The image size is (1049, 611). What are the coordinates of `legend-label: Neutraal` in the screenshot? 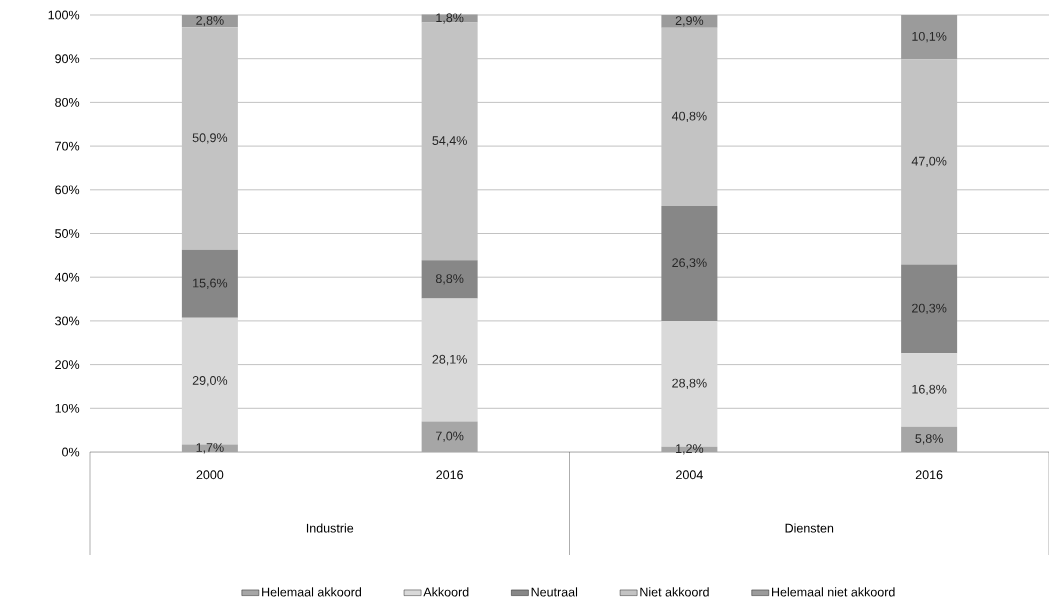 It's located at (554, 592).